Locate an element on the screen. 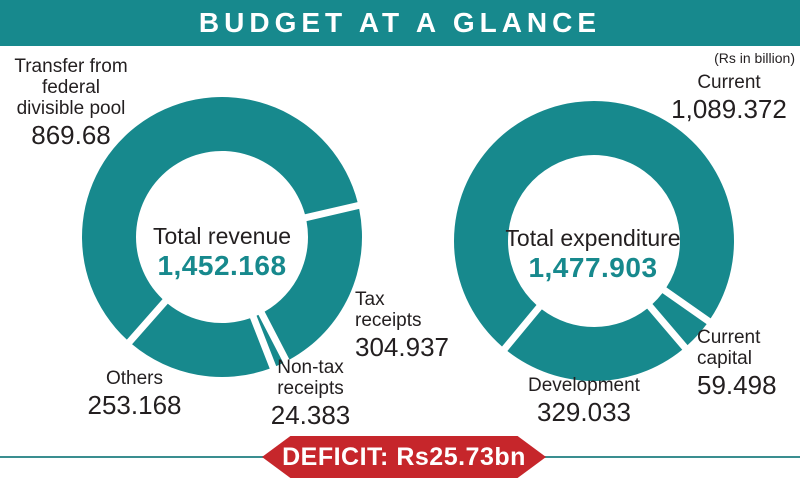 Image resolution: width=800 pixels, height=480 pixels. label-tax-receipts: Tax receipts 304.937 is located at coordinates (415, 325).